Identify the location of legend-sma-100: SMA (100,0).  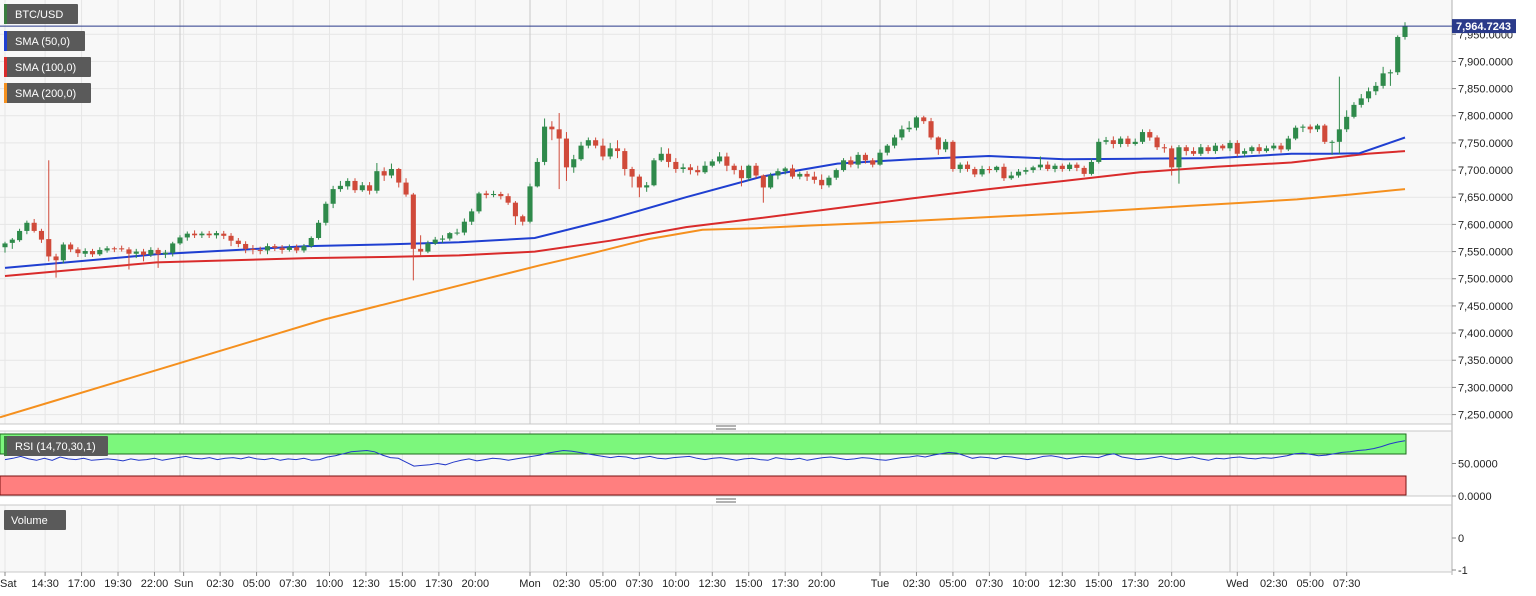
(47, 67).